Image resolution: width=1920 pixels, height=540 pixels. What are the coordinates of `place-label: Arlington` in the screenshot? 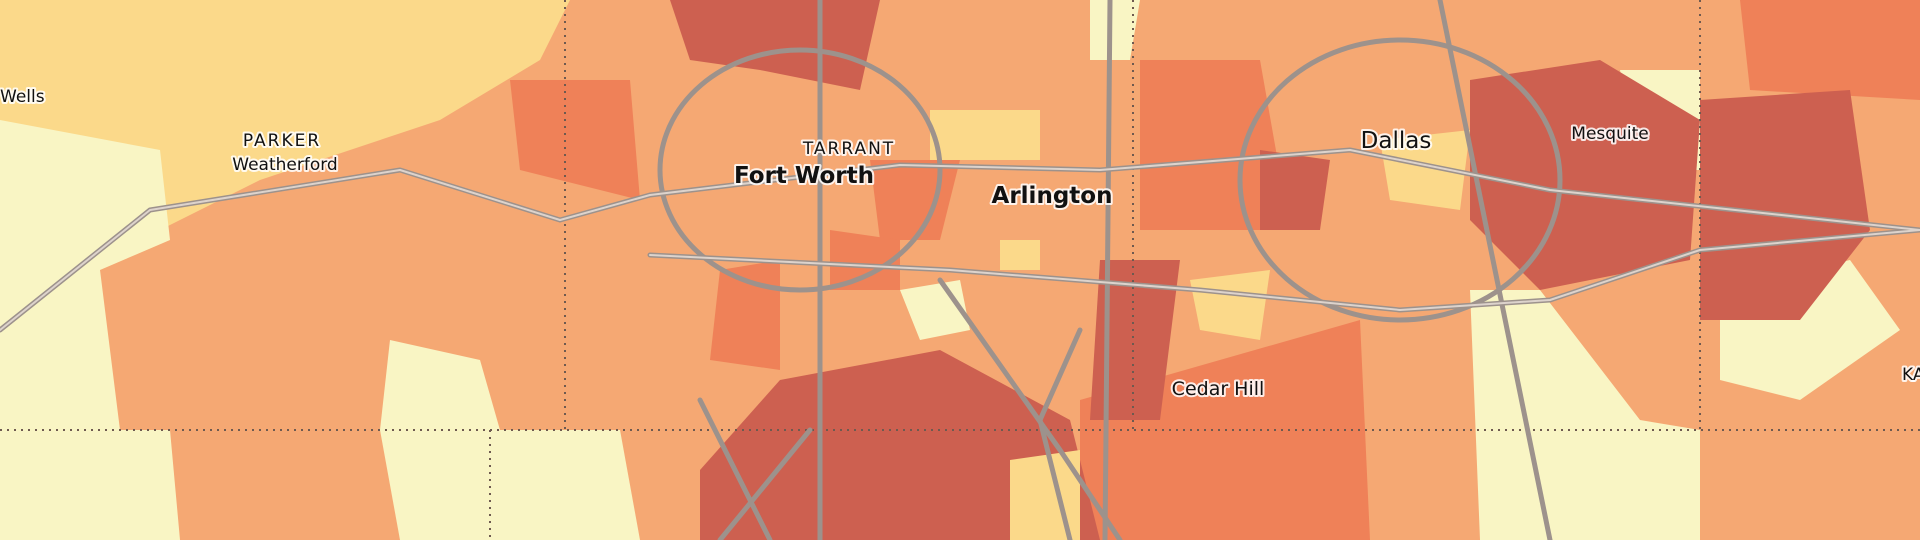 It's located at (1052, 196).